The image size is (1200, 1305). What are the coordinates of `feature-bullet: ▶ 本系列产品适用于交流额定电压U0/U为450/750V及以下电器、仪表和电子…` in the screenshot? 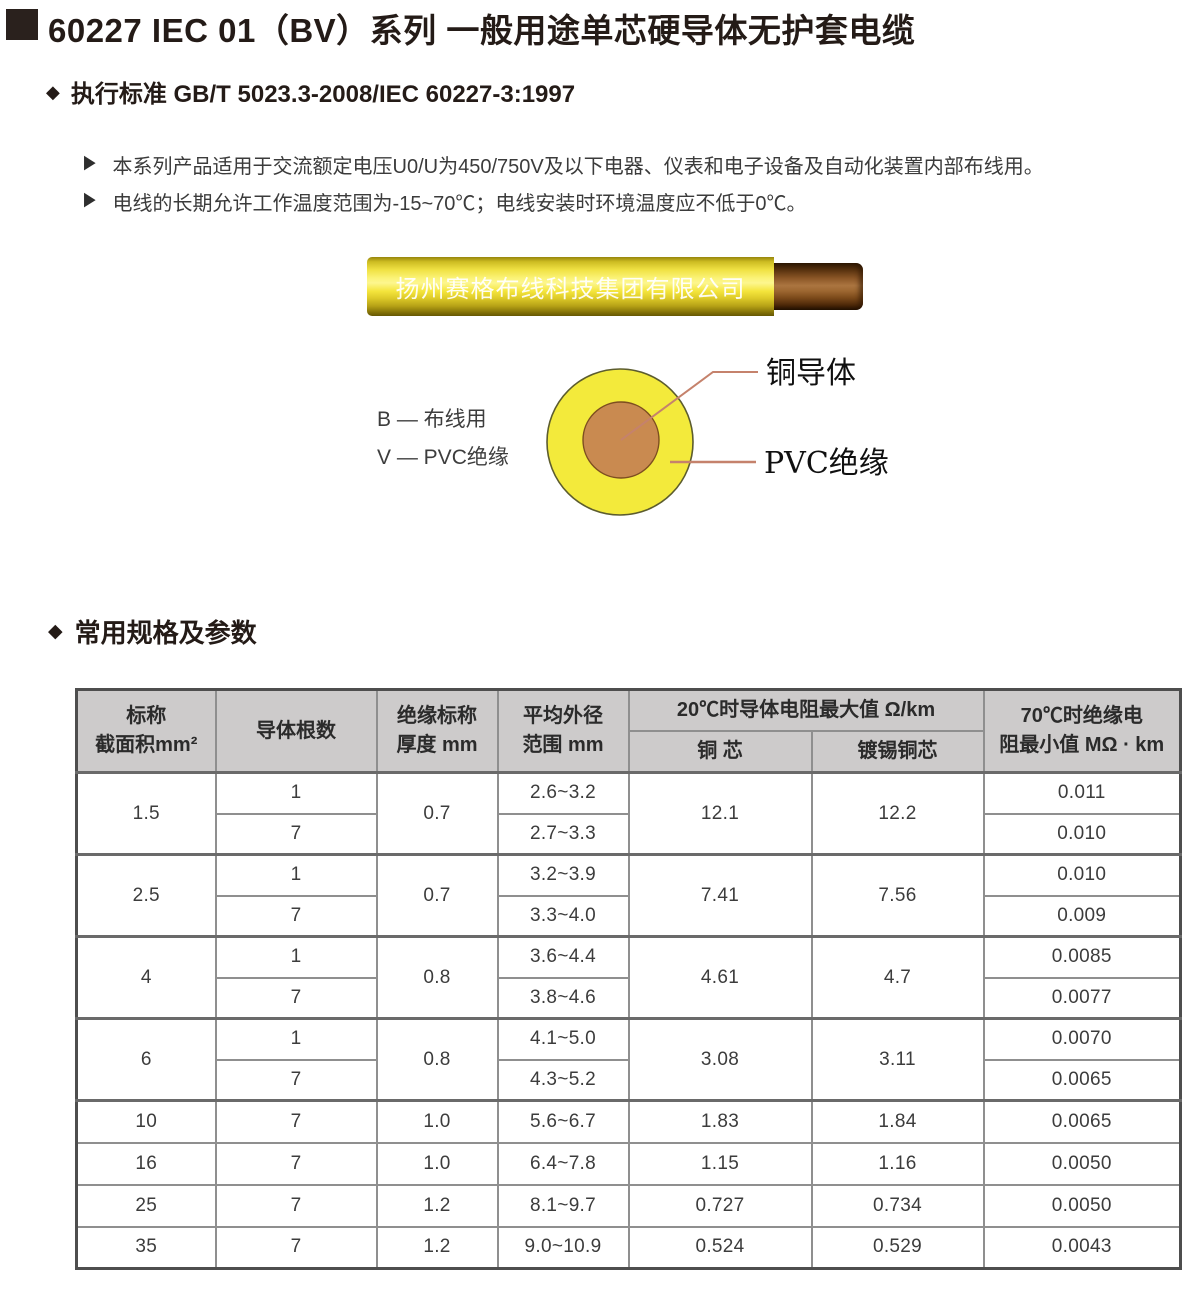 It's located at (564, 164).